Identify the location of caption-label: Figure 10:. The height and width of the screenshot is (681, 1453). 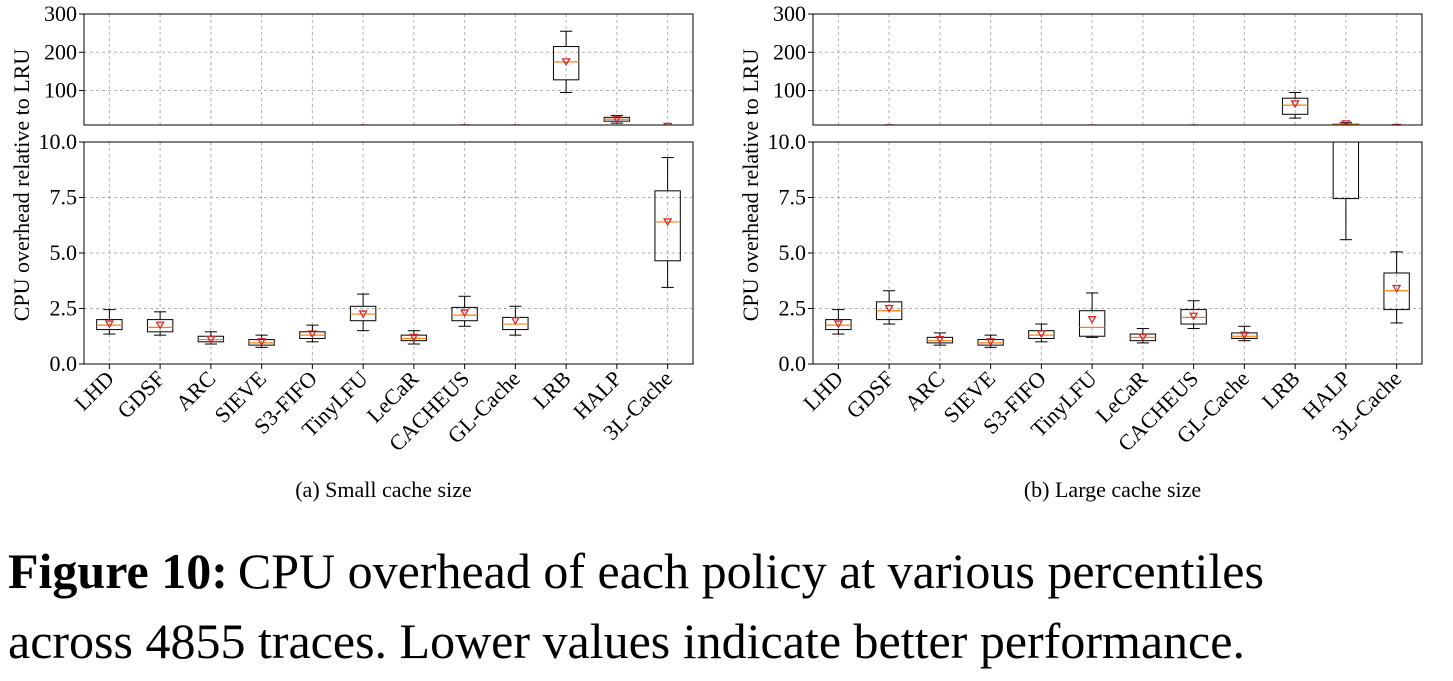
(118, 571).